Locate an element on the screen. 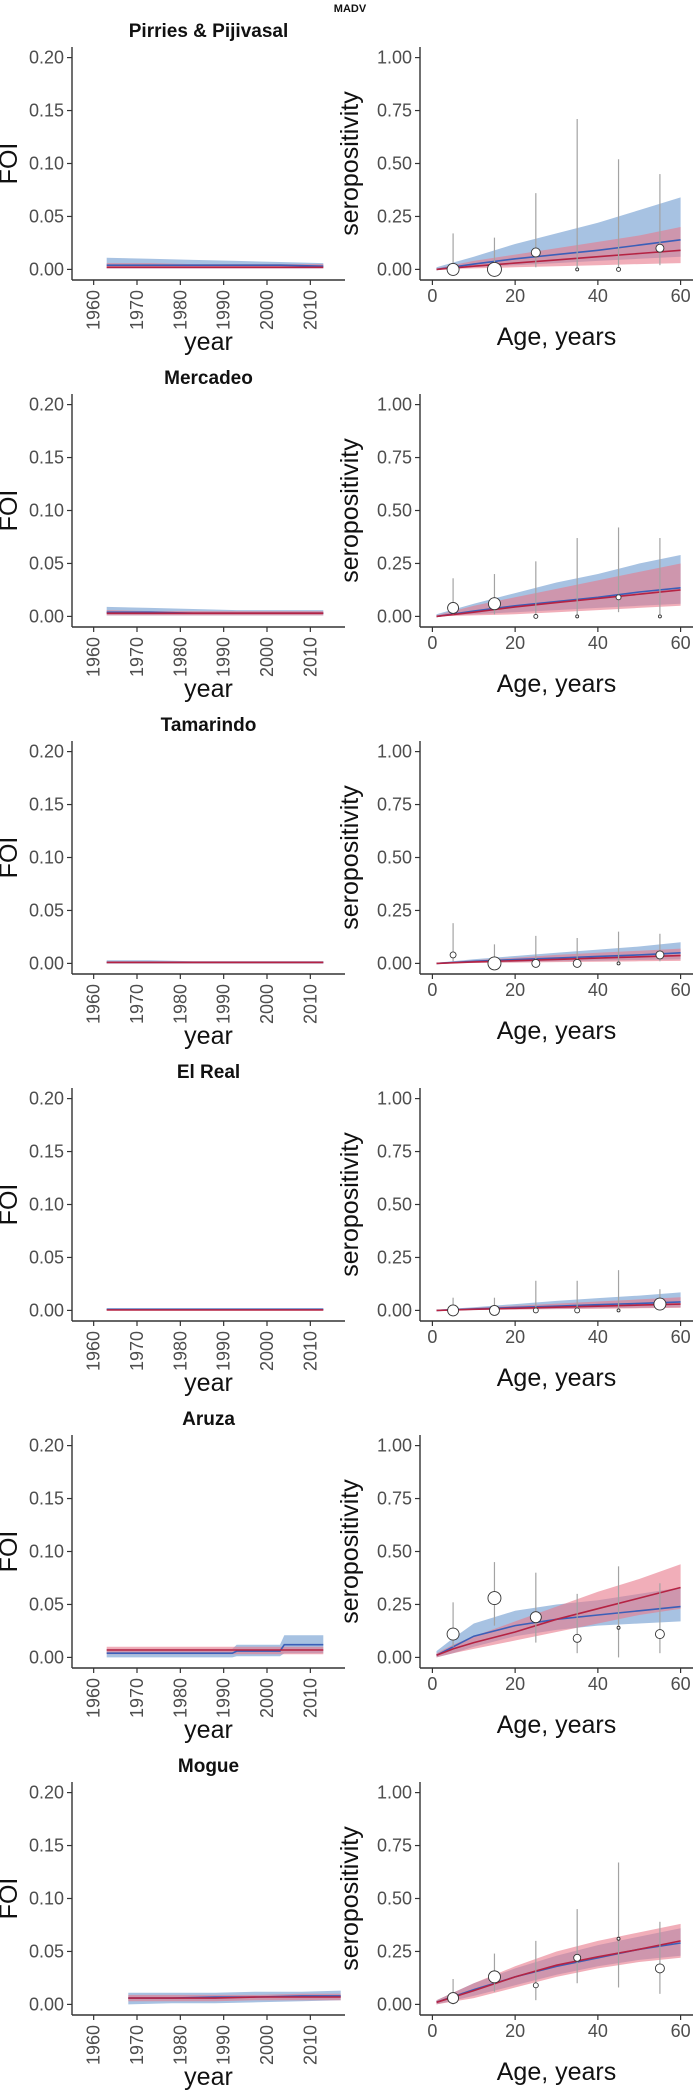  sero-y-tick-label: 1.00 is located at coordinates (394, 1446).